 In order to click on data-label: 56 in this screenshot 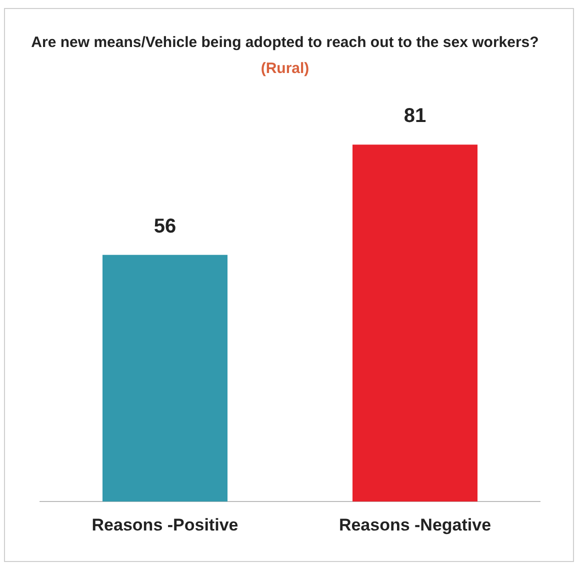, I will do `click(165, 226)`.